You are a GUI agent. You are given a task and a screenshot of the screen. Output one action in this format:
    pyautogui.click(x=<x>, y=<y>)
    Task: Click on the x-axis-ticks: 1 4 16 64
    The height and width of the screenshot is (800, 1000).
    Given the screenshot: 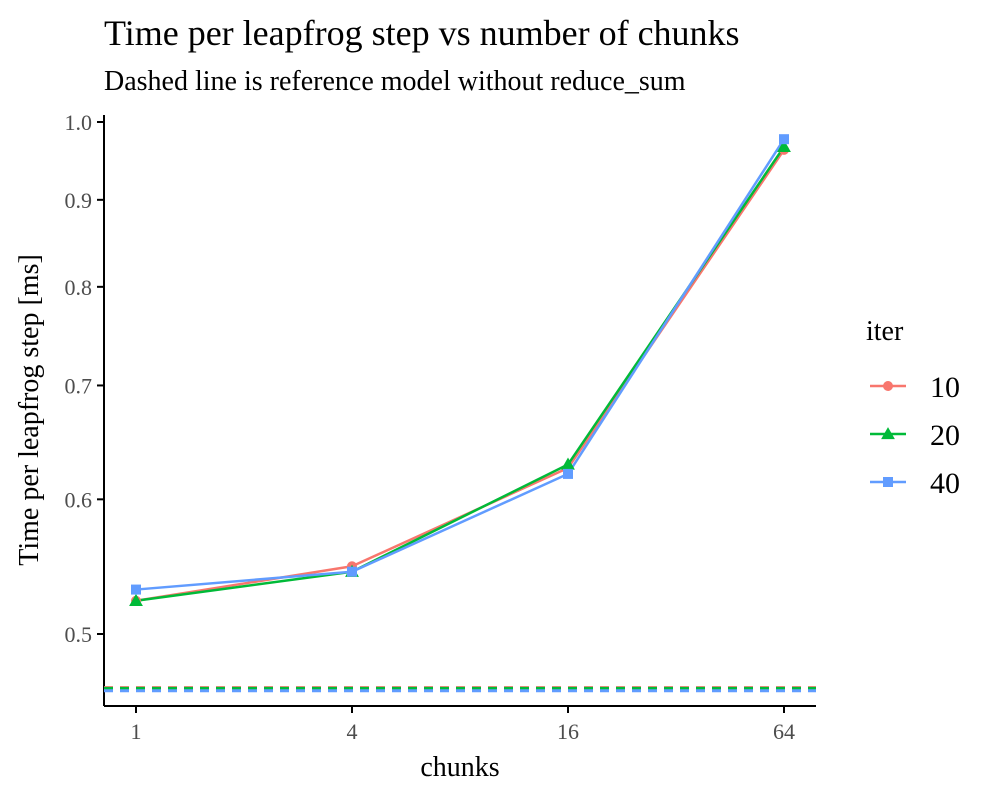 What is the action you would take?
    pyautogui.click(x=463, y=725)
    